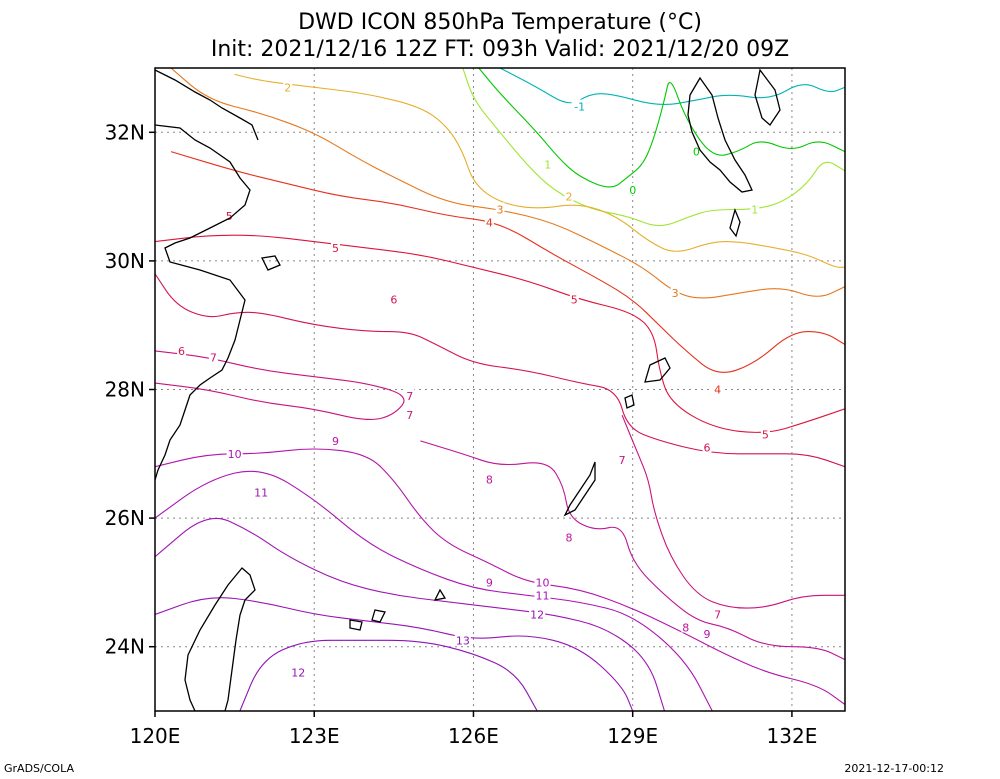 This screenshot has height=779, width=1000. Describe the element at coordinates (629, 401) in the screenshot. I see `island-tokunoshima` at that location.